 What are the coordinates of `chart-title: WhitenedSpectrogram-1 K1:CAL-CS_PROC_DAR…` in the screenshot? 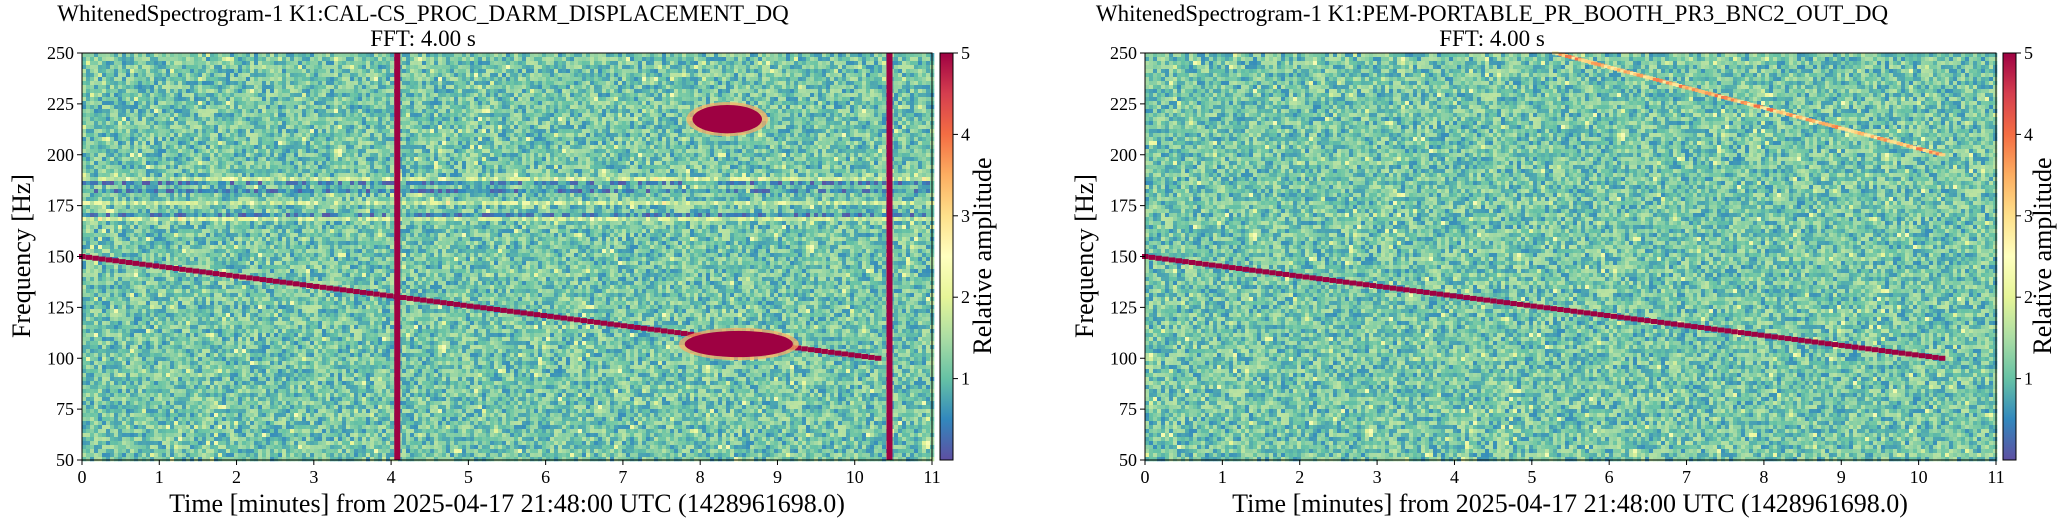 It's located at (423, 13).